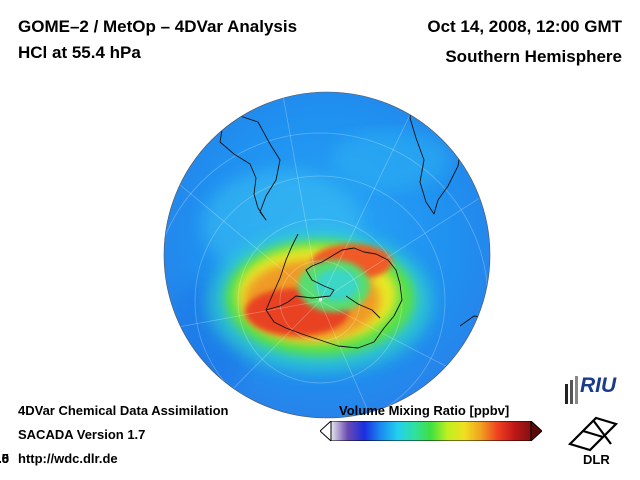 This screenshot has height=480, width=640. I want to click on riu-logo-icon, so click(571, 390).